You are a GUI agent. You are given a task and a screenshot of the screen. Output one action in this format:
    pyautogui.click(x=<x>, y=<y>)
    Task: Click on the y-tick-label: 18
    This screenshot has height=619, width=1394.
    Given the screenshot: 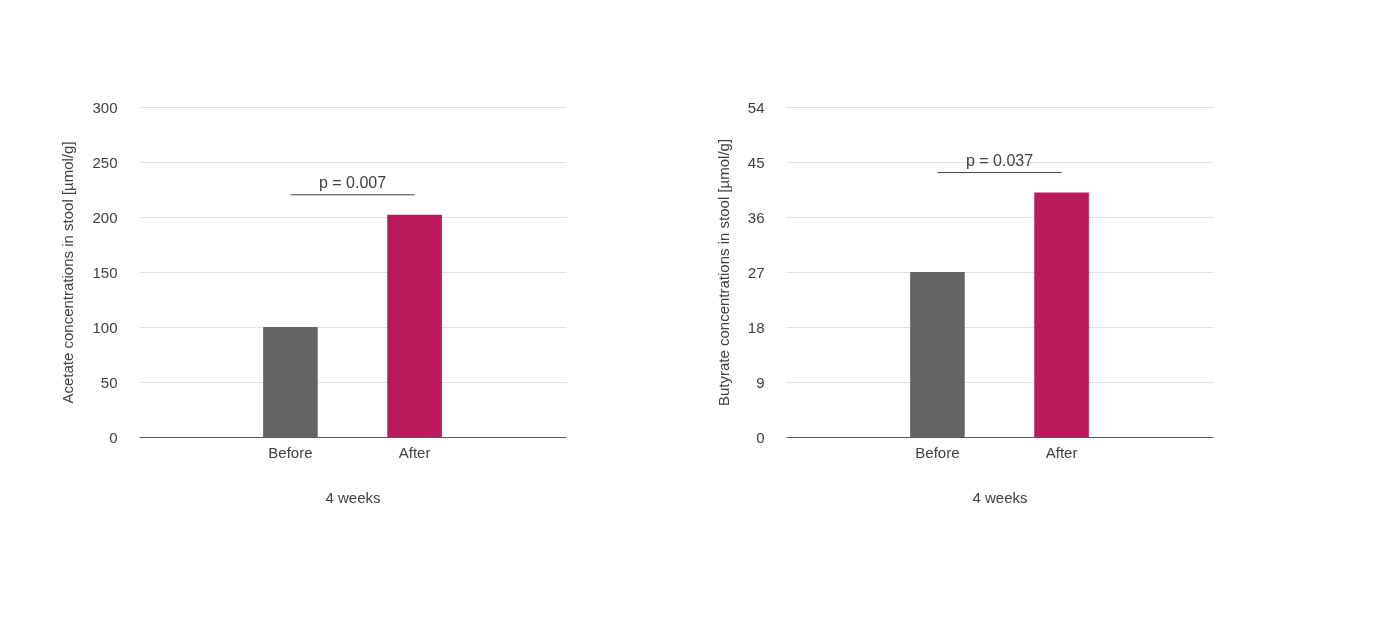 What is the action you would take?
    pyautogui.click(x=756, y=327)
    